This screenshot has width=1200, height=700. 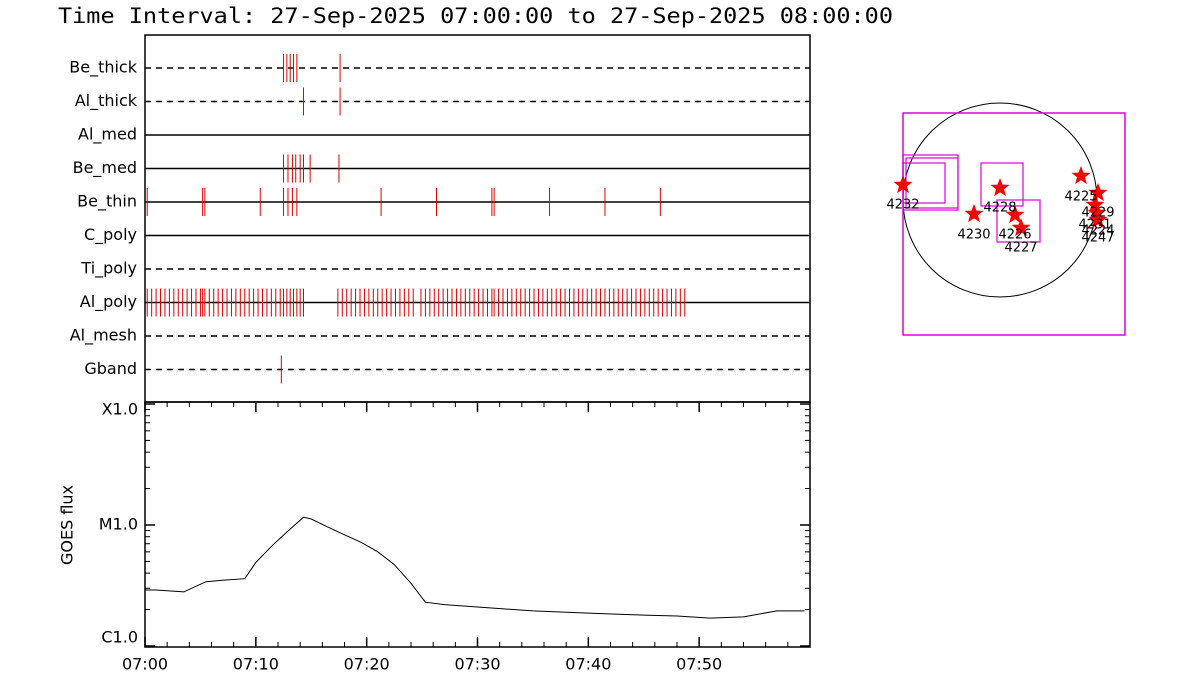 I want to click on x-tick-label: 07:50, so click(x=699, y=664).